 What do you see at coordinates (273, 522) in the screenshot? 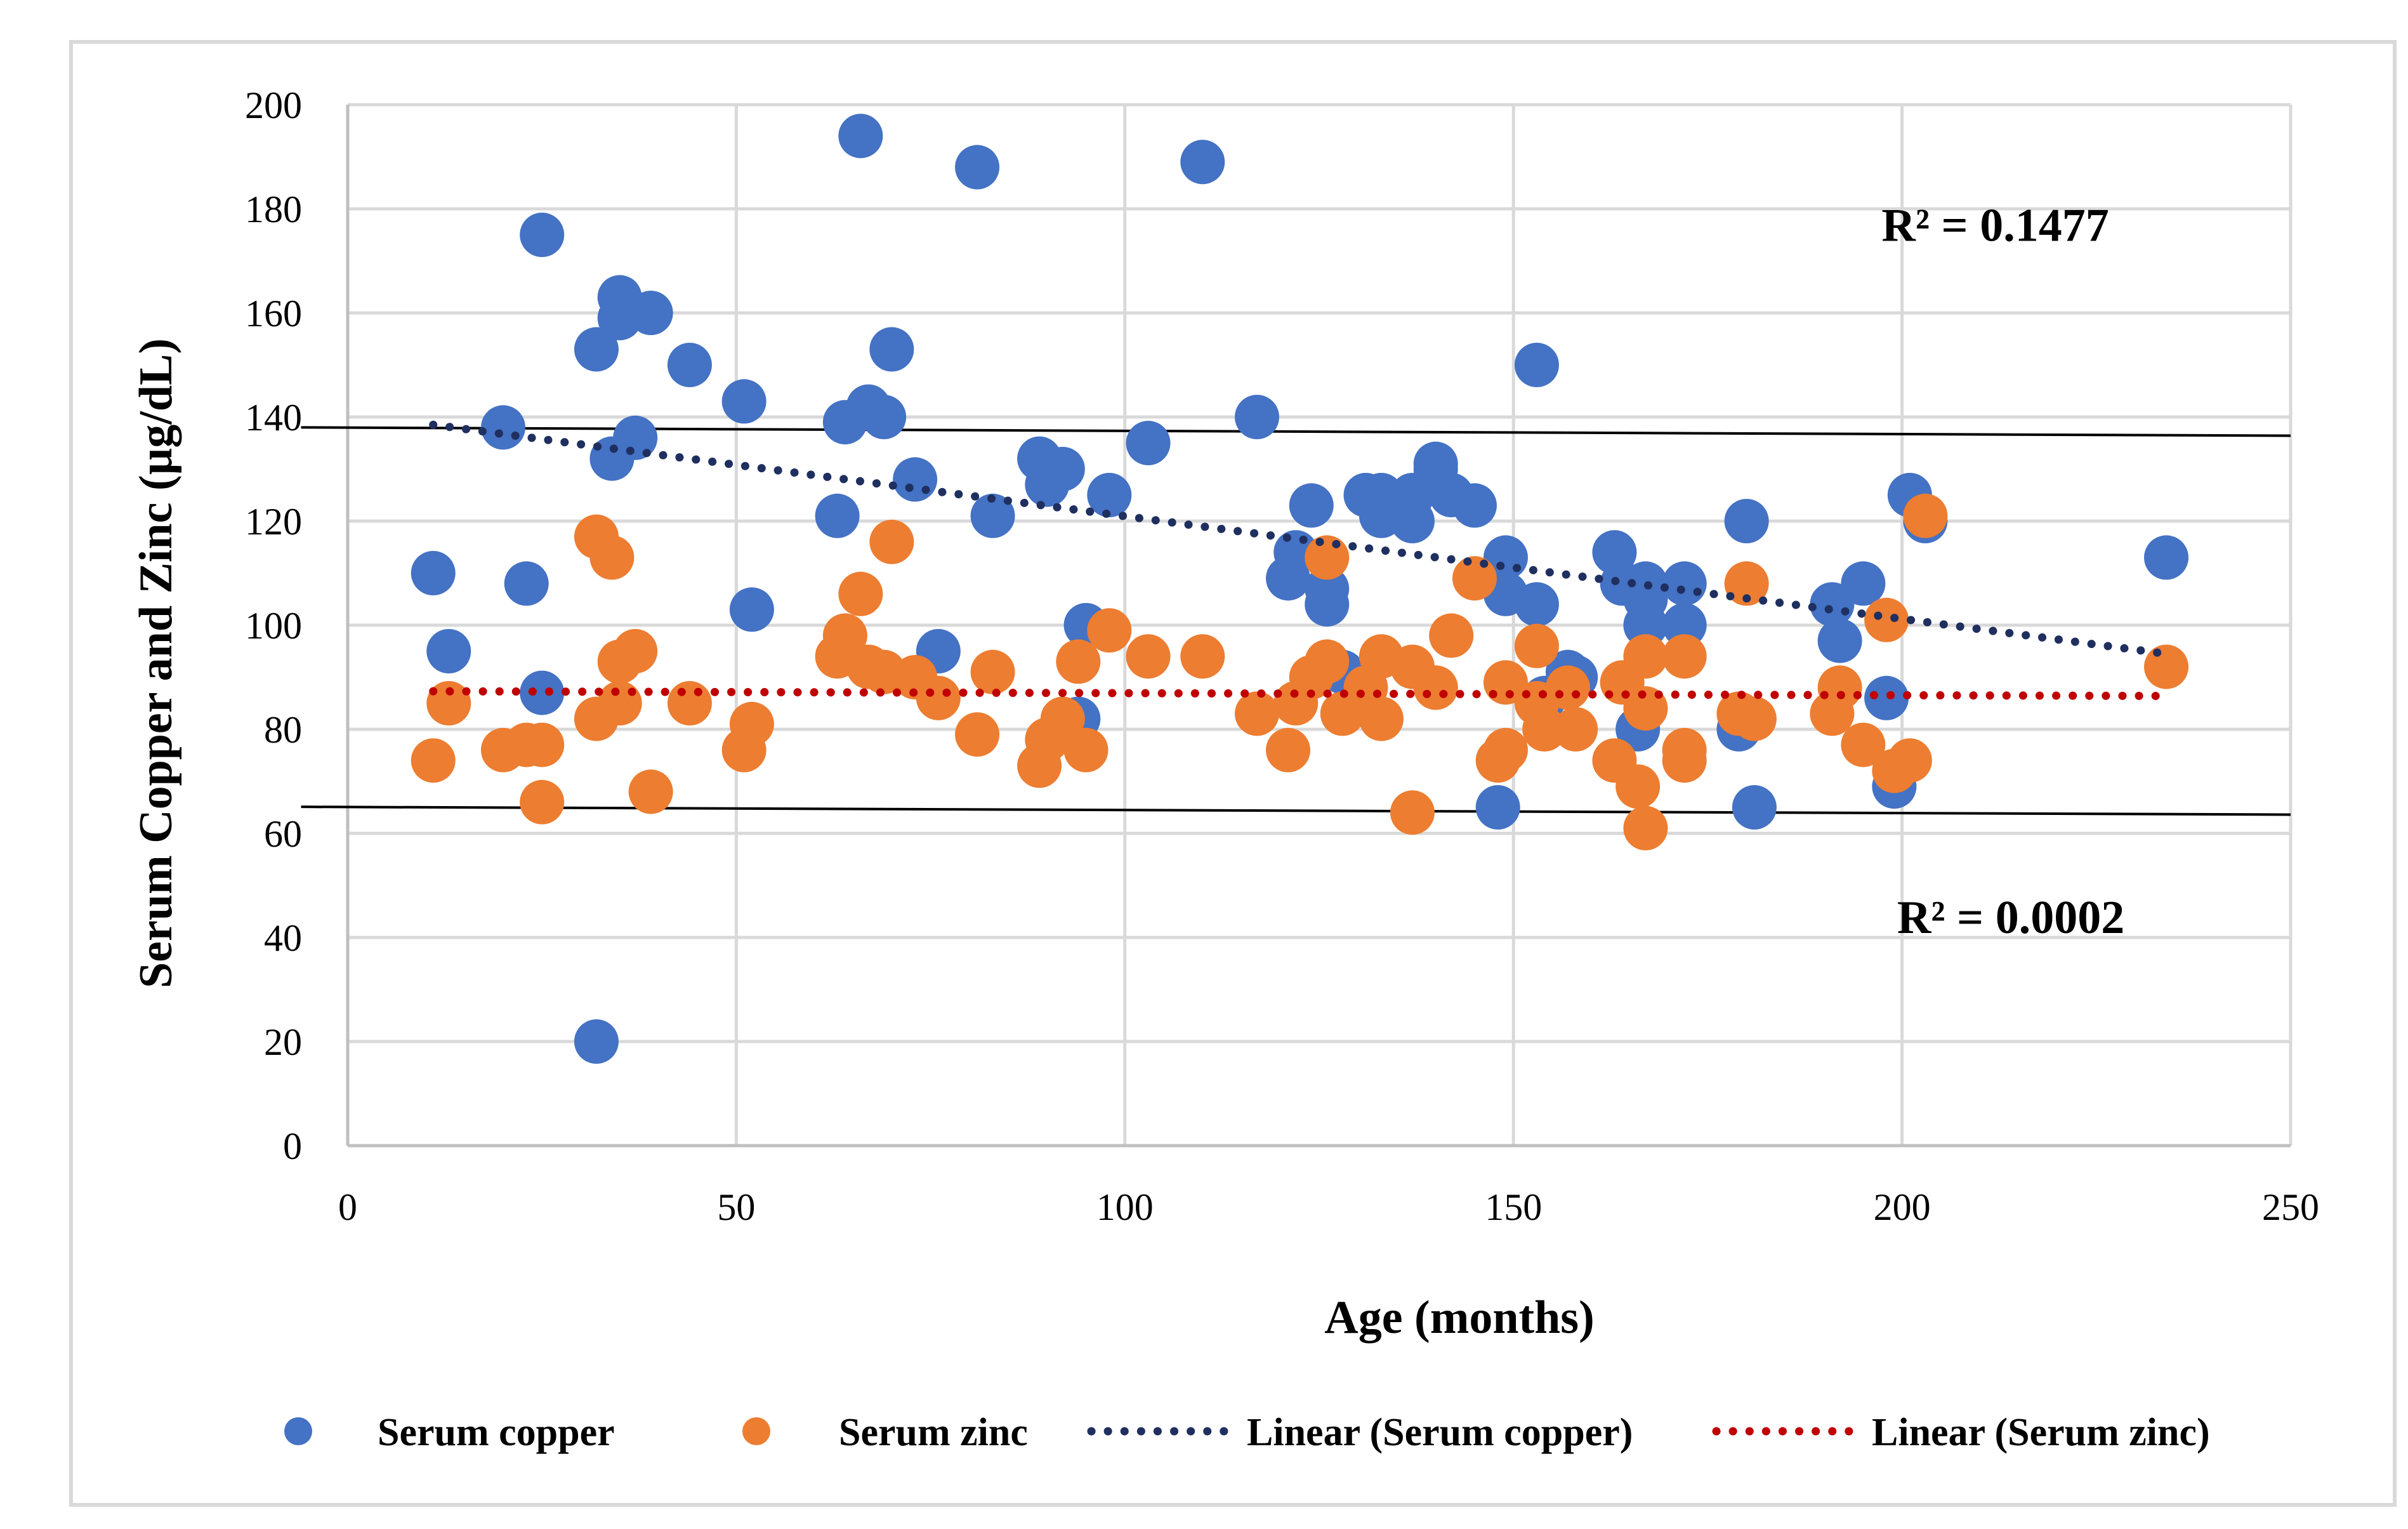
I see `y-tick-label-120: 120` at bounding box center [273, 522].